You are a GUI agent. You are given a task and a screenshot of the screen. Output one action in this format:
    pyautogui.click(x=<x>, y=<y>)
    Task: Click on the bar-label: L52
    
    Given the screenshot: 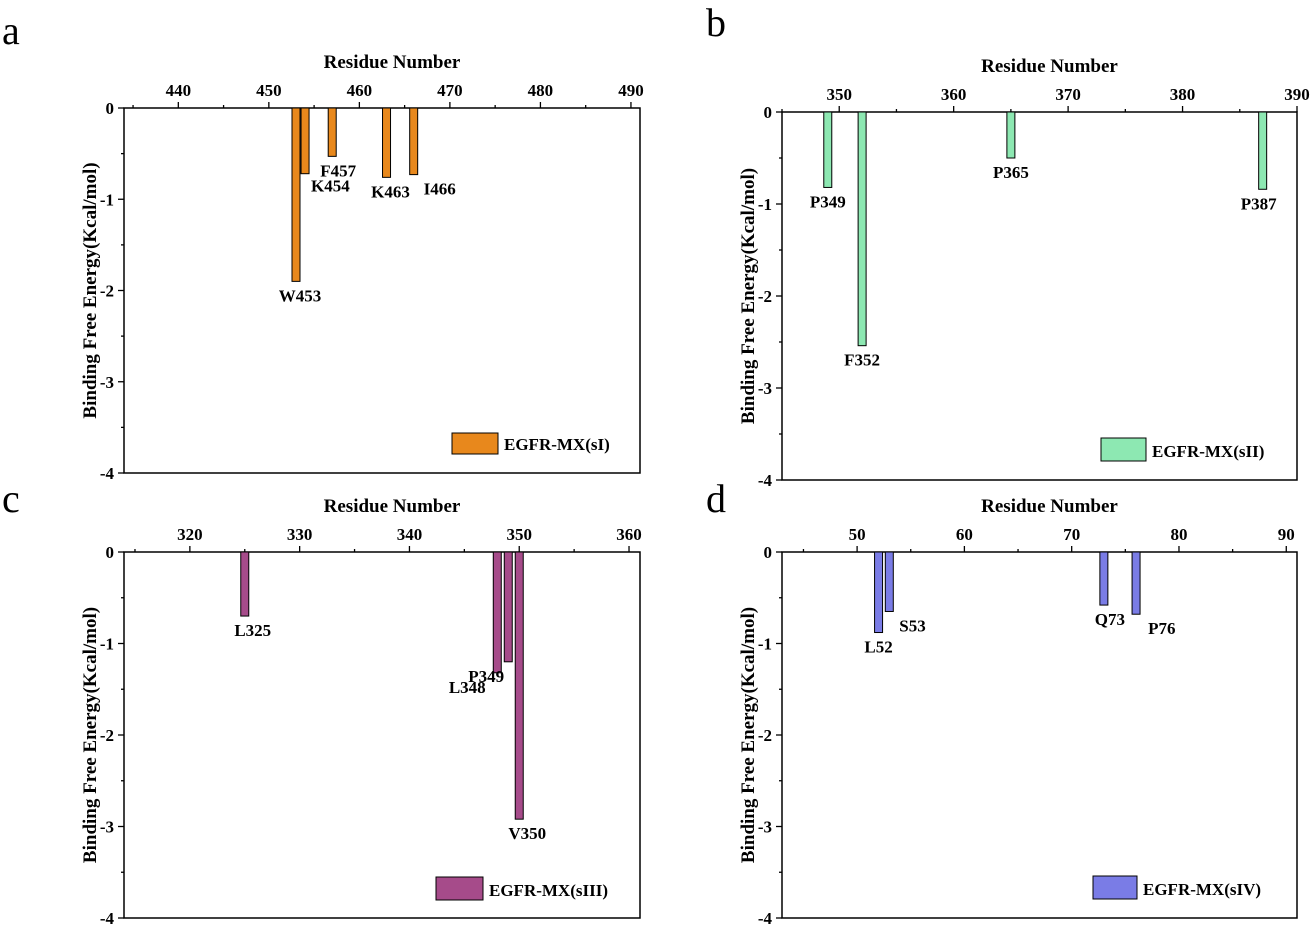 What is the action you would take?
    pyautogui.click(x=878, y=647)
    